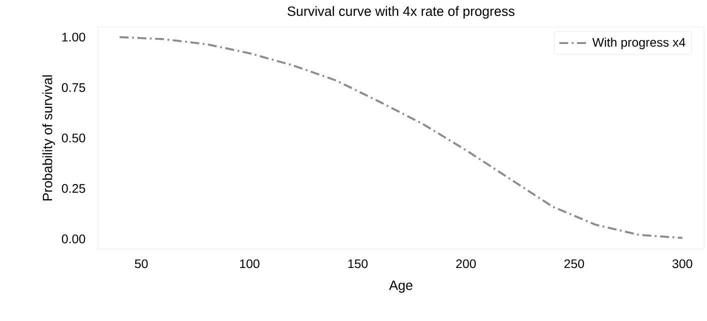  I want to click on x-axis-title: Age, so click(400, 286).